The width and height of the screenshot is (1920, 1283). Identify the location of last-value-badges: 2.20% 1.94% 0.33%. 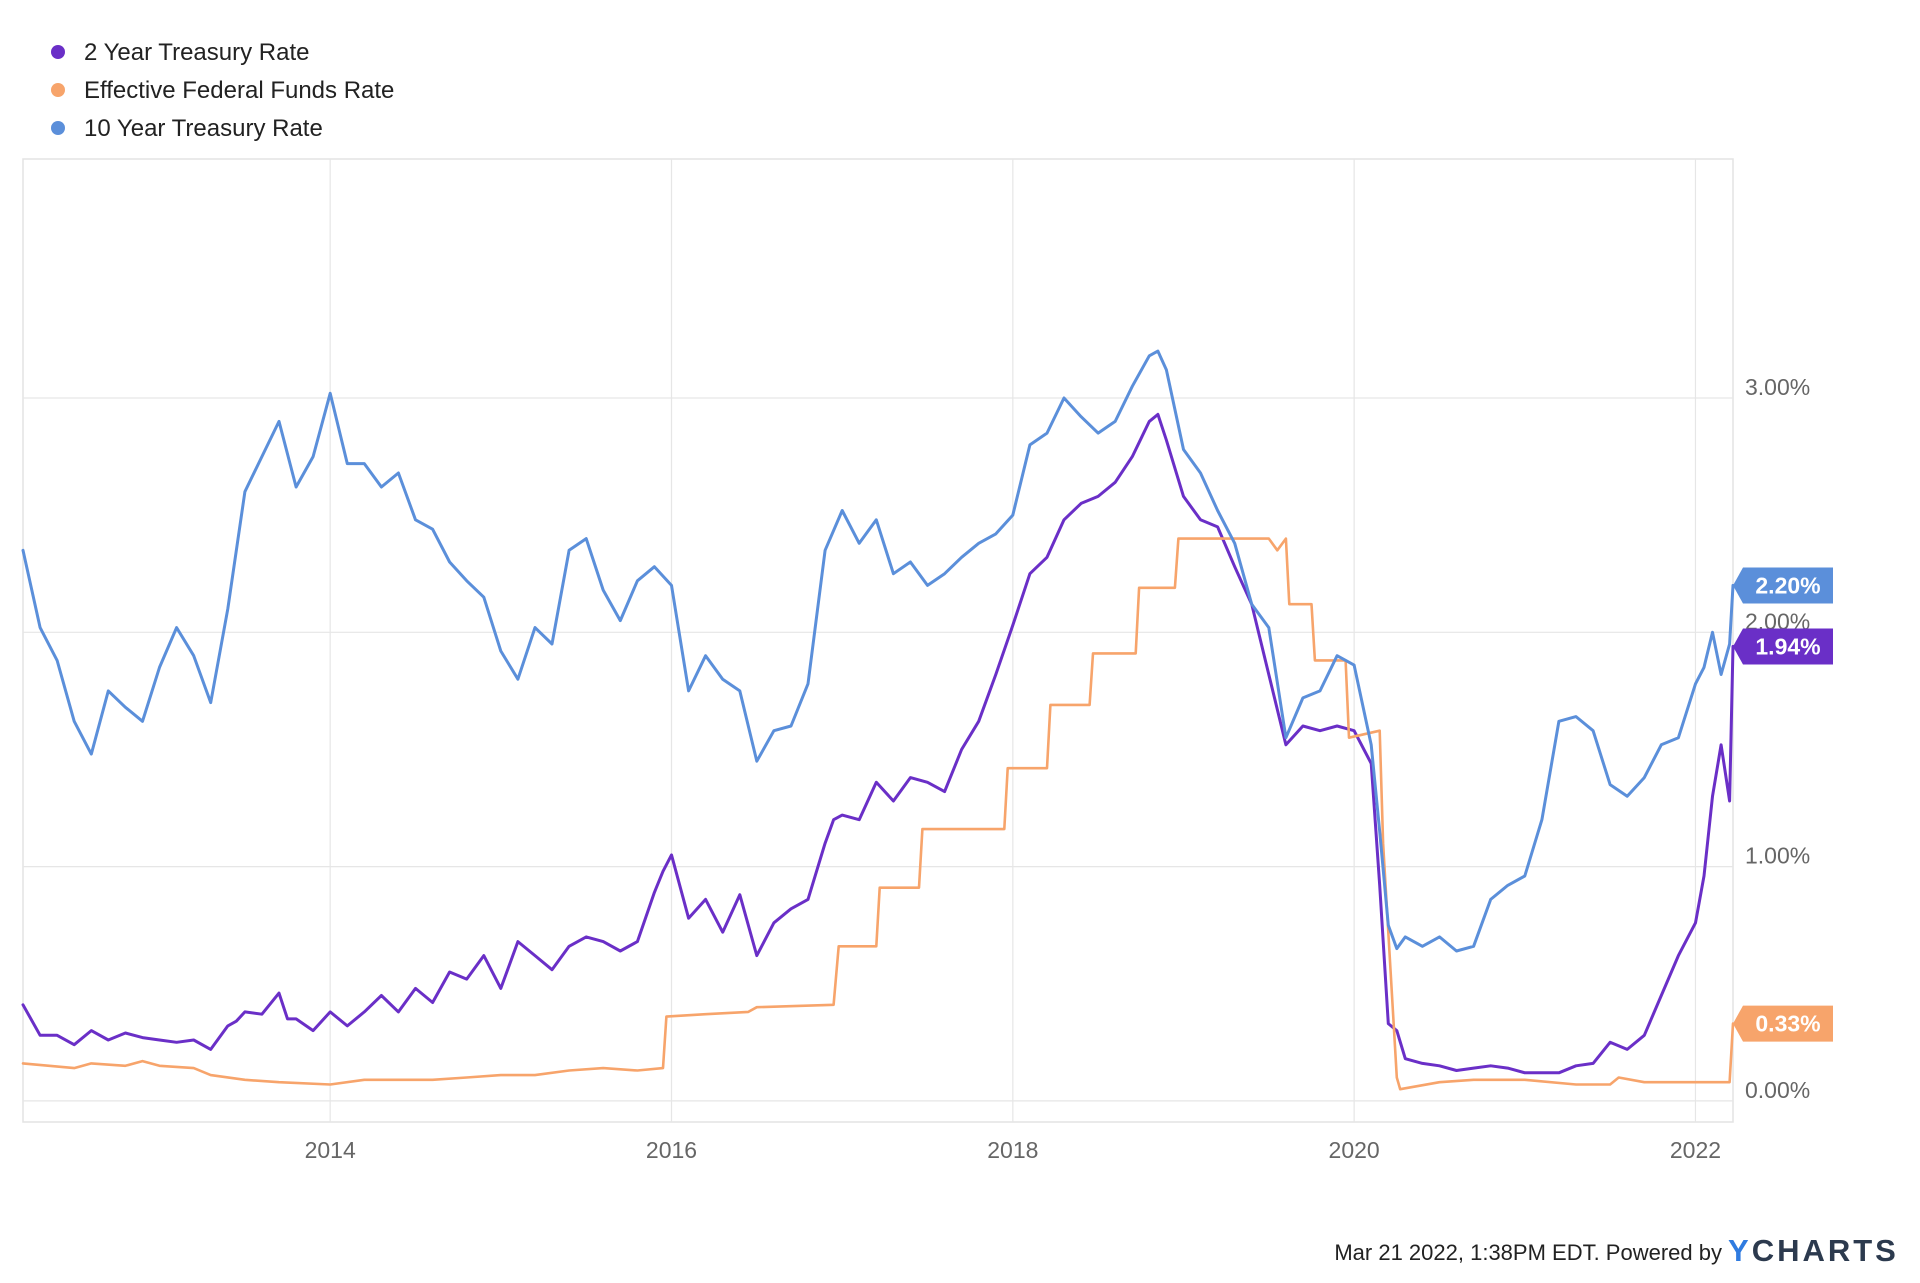
(1783, 804).